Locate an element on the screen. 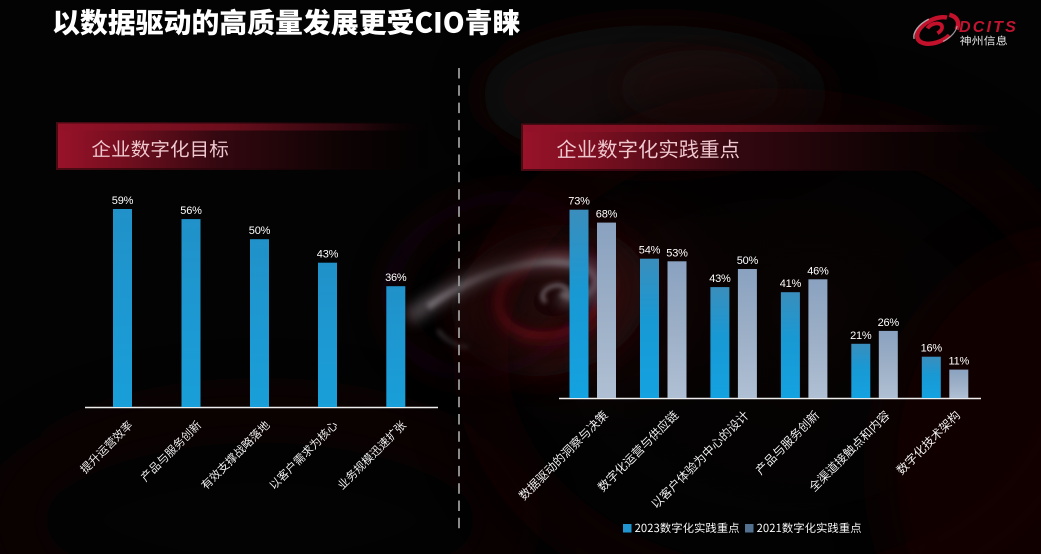  svg-text: 11% is located at coordinates (958, 362).